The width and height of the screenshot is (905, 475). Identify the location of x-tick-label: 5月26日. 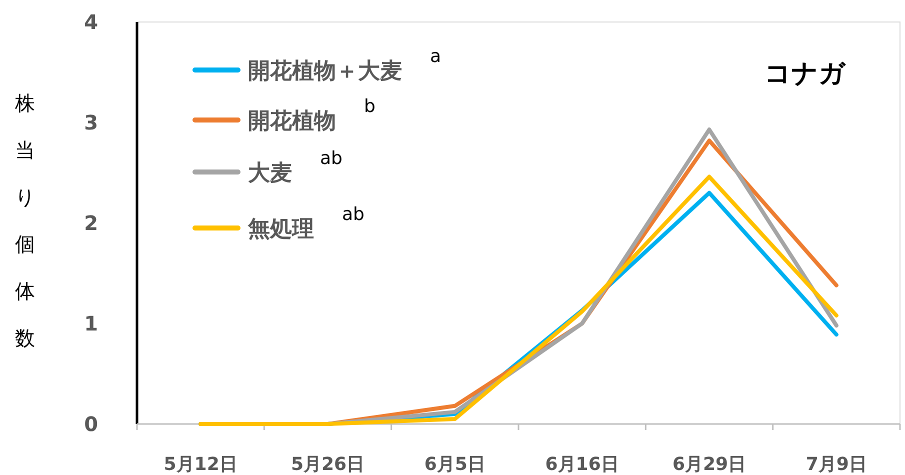
(327, 464).